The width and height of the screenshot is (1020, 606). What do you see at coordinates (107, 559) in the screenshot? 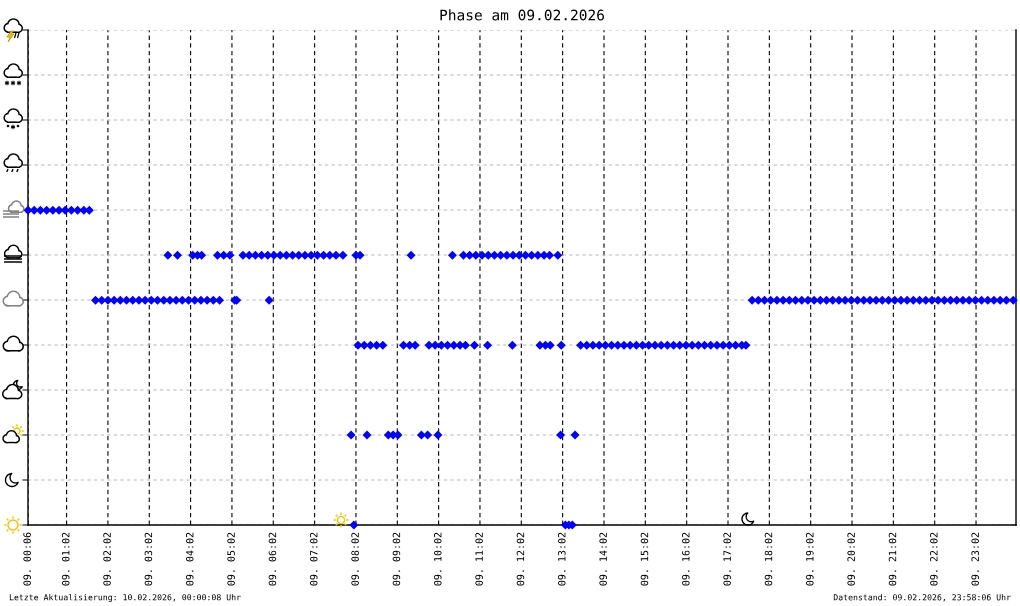
I see `x-tick-label: 09. 02:02` at bounding box center [107, 559].